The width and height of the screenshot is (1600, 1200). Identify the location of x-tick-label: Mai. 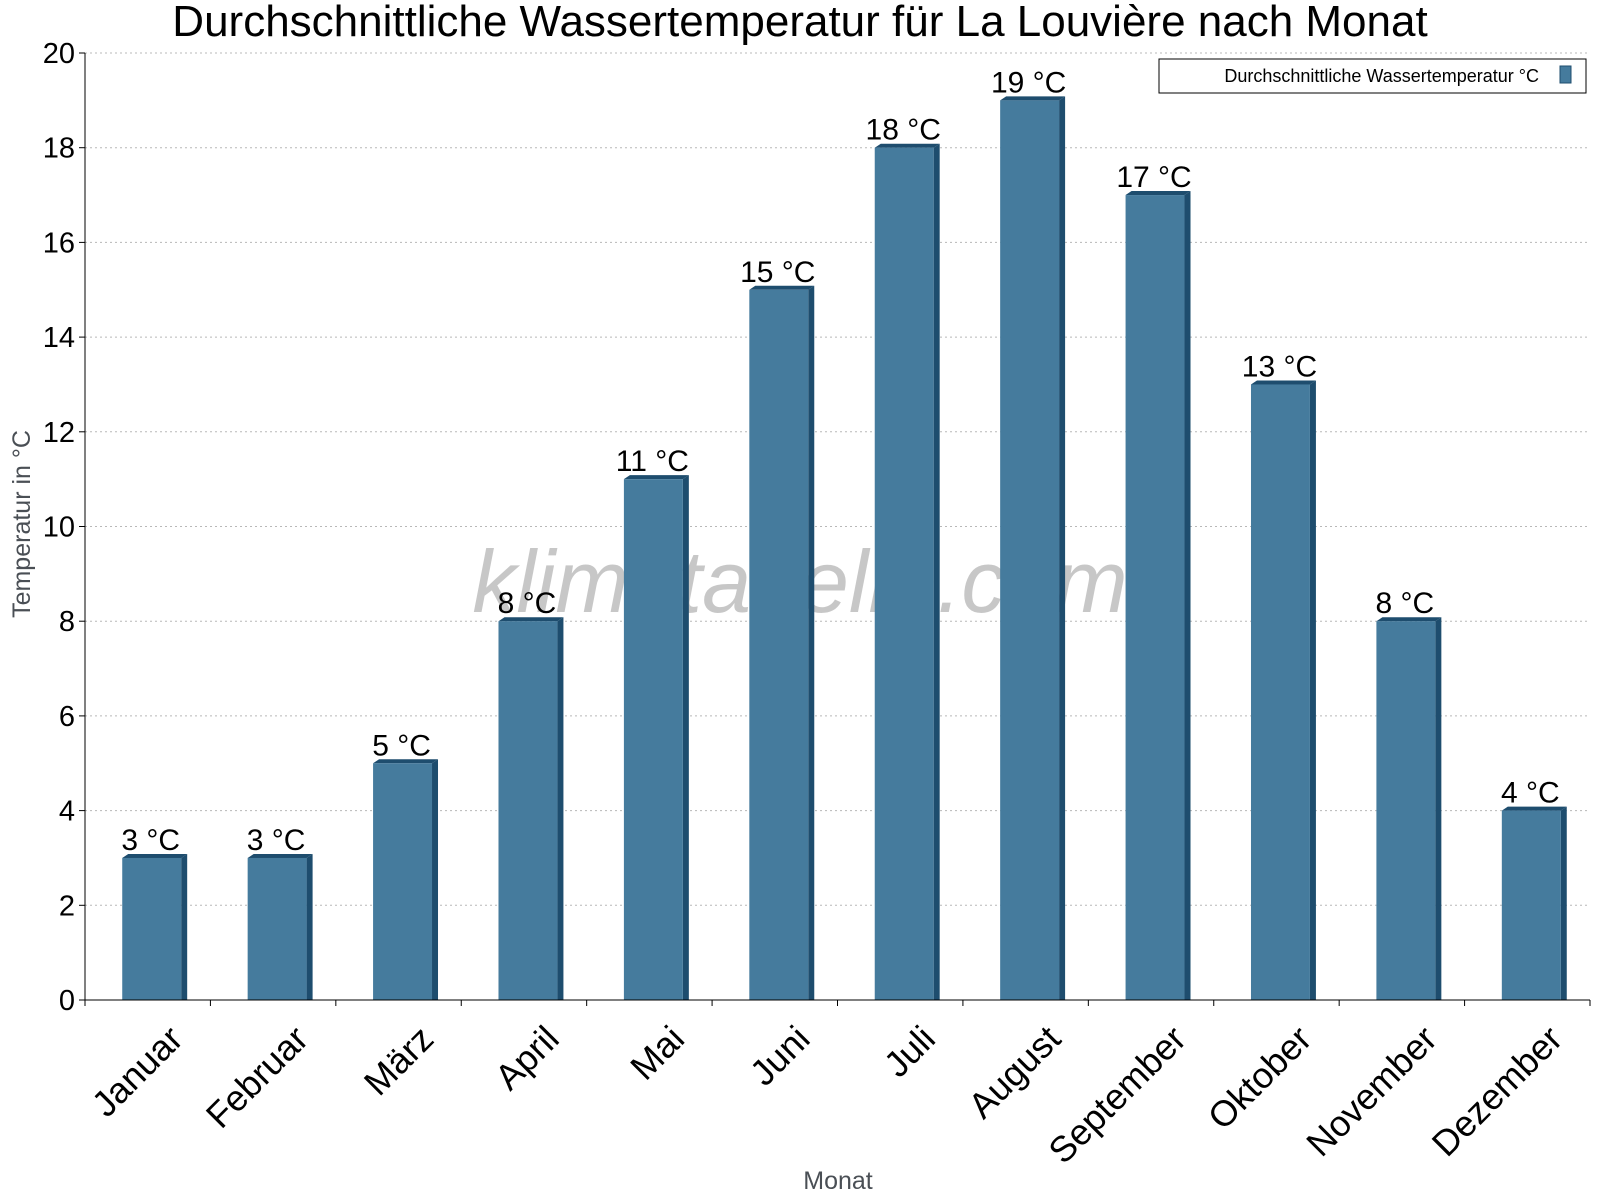
(657, 1053).